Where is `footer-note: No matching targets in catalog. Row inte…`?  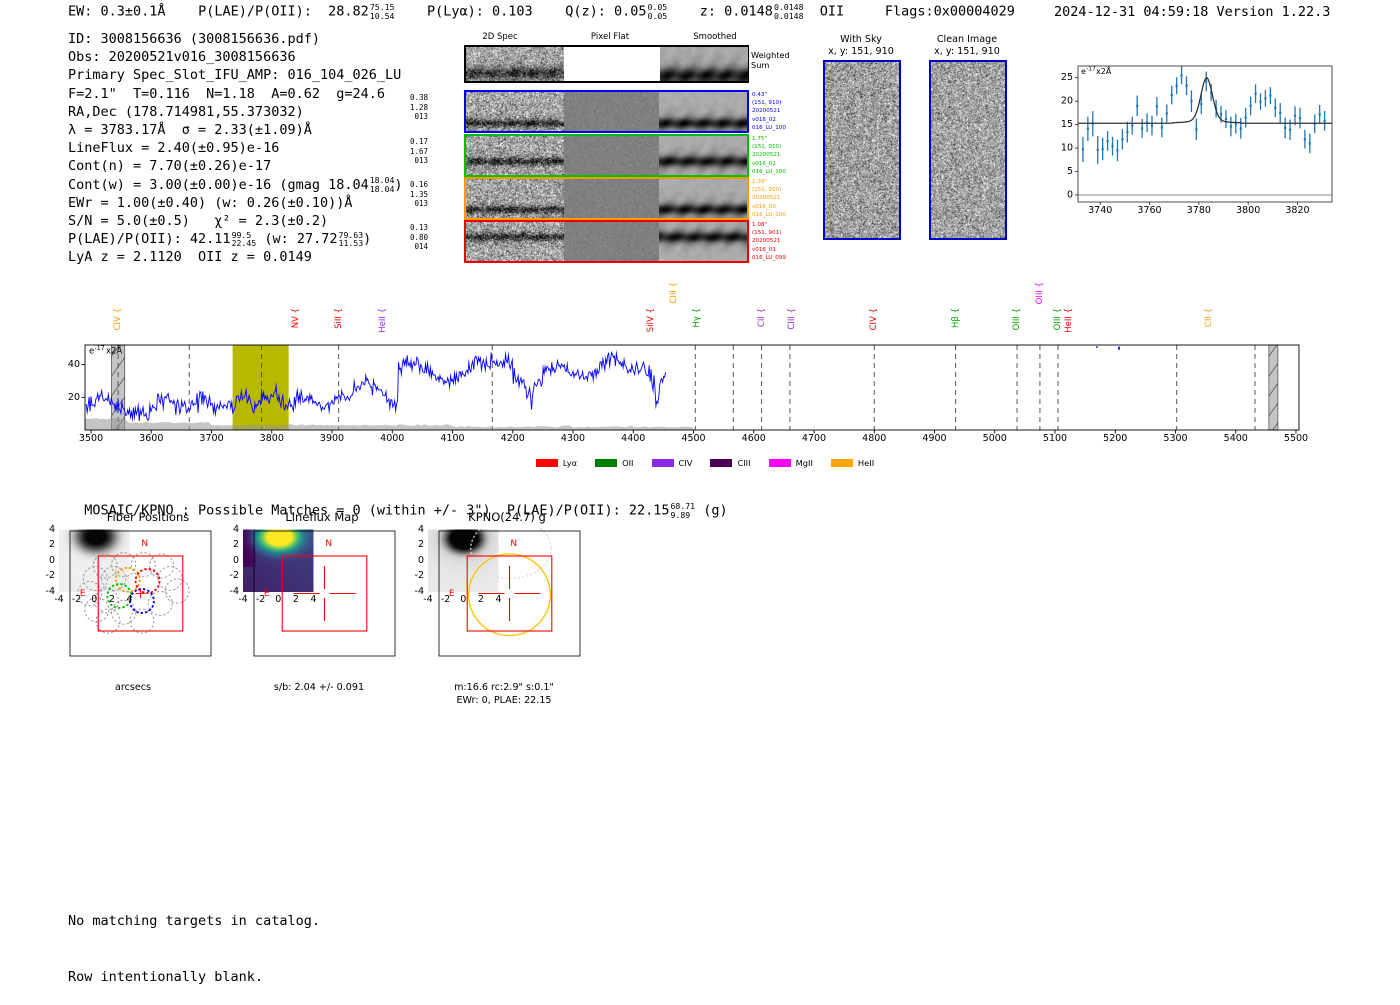 footer-note: No matching targets in catalog. Row inte… is located at coordinates (194, 940).